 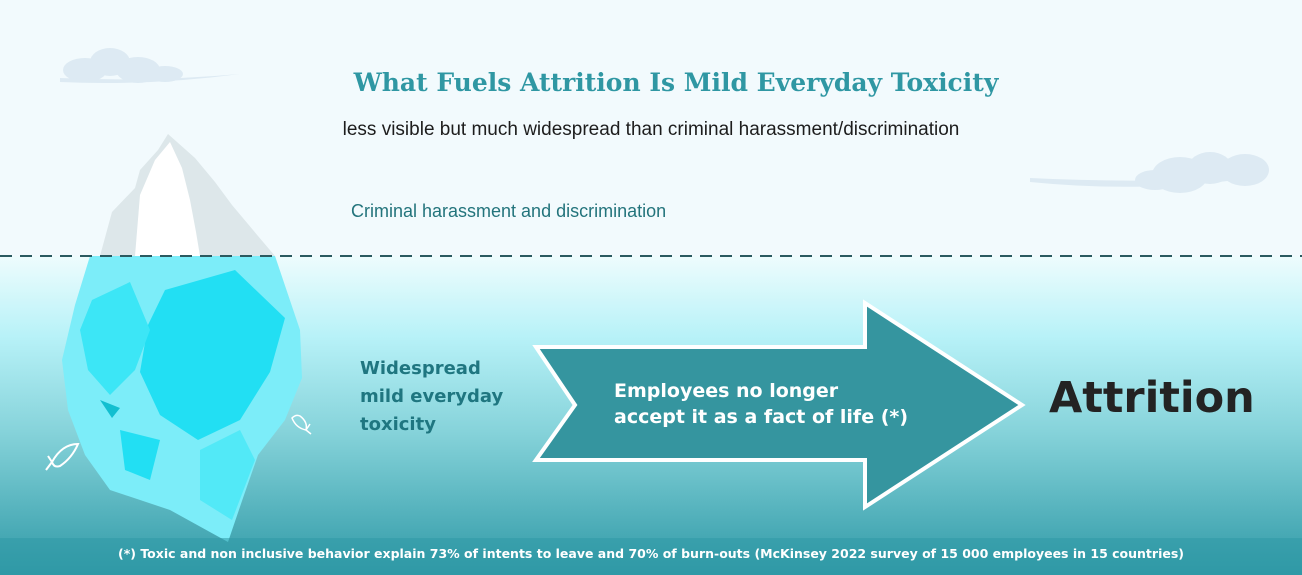 I want to click on arrow-shape, so click(x=779, y=405).